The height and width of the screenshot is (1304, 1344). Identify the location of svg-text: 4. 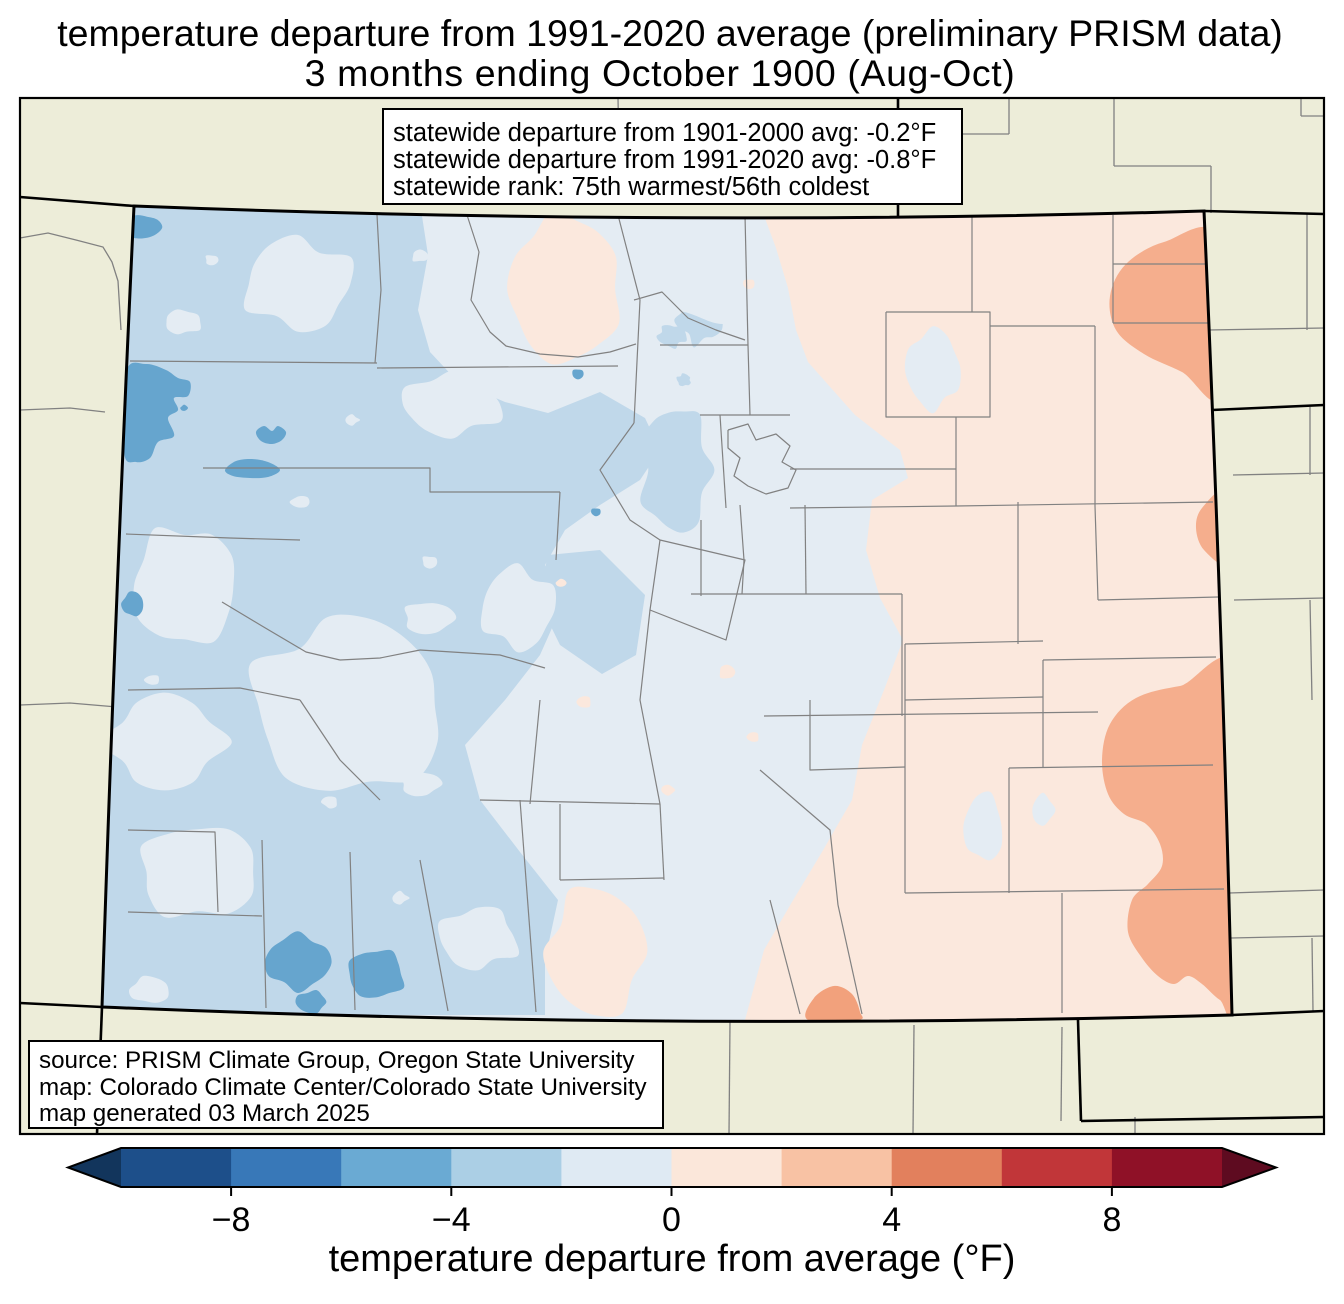
(891, 1220).